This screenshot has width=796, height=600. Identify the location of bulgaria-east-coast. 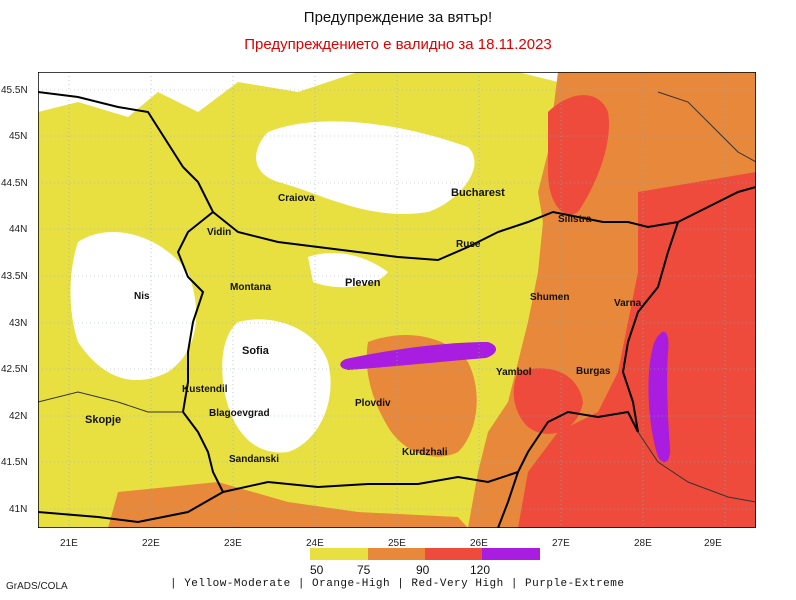
(650, 327).